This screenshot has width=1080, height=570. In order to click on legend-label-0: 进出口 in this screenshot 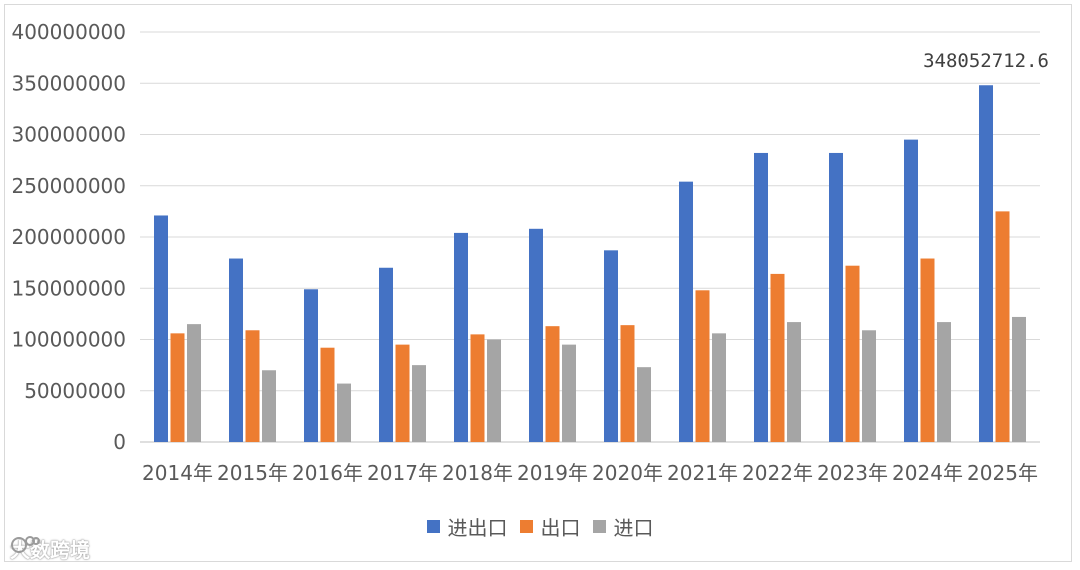, I will do `click(477, 528)`.